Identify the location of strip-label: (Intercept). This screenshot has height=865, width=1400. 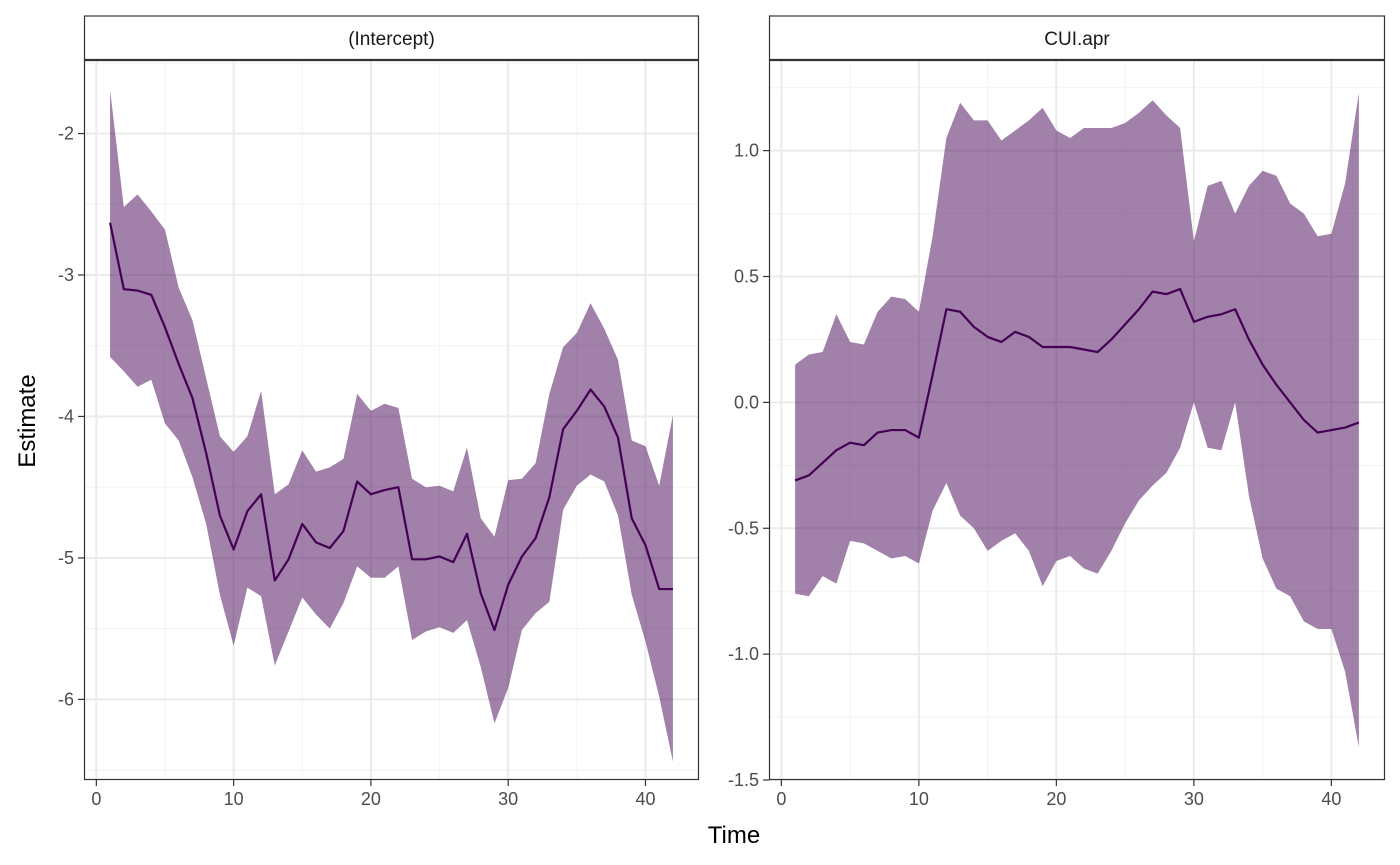
(391, 39).